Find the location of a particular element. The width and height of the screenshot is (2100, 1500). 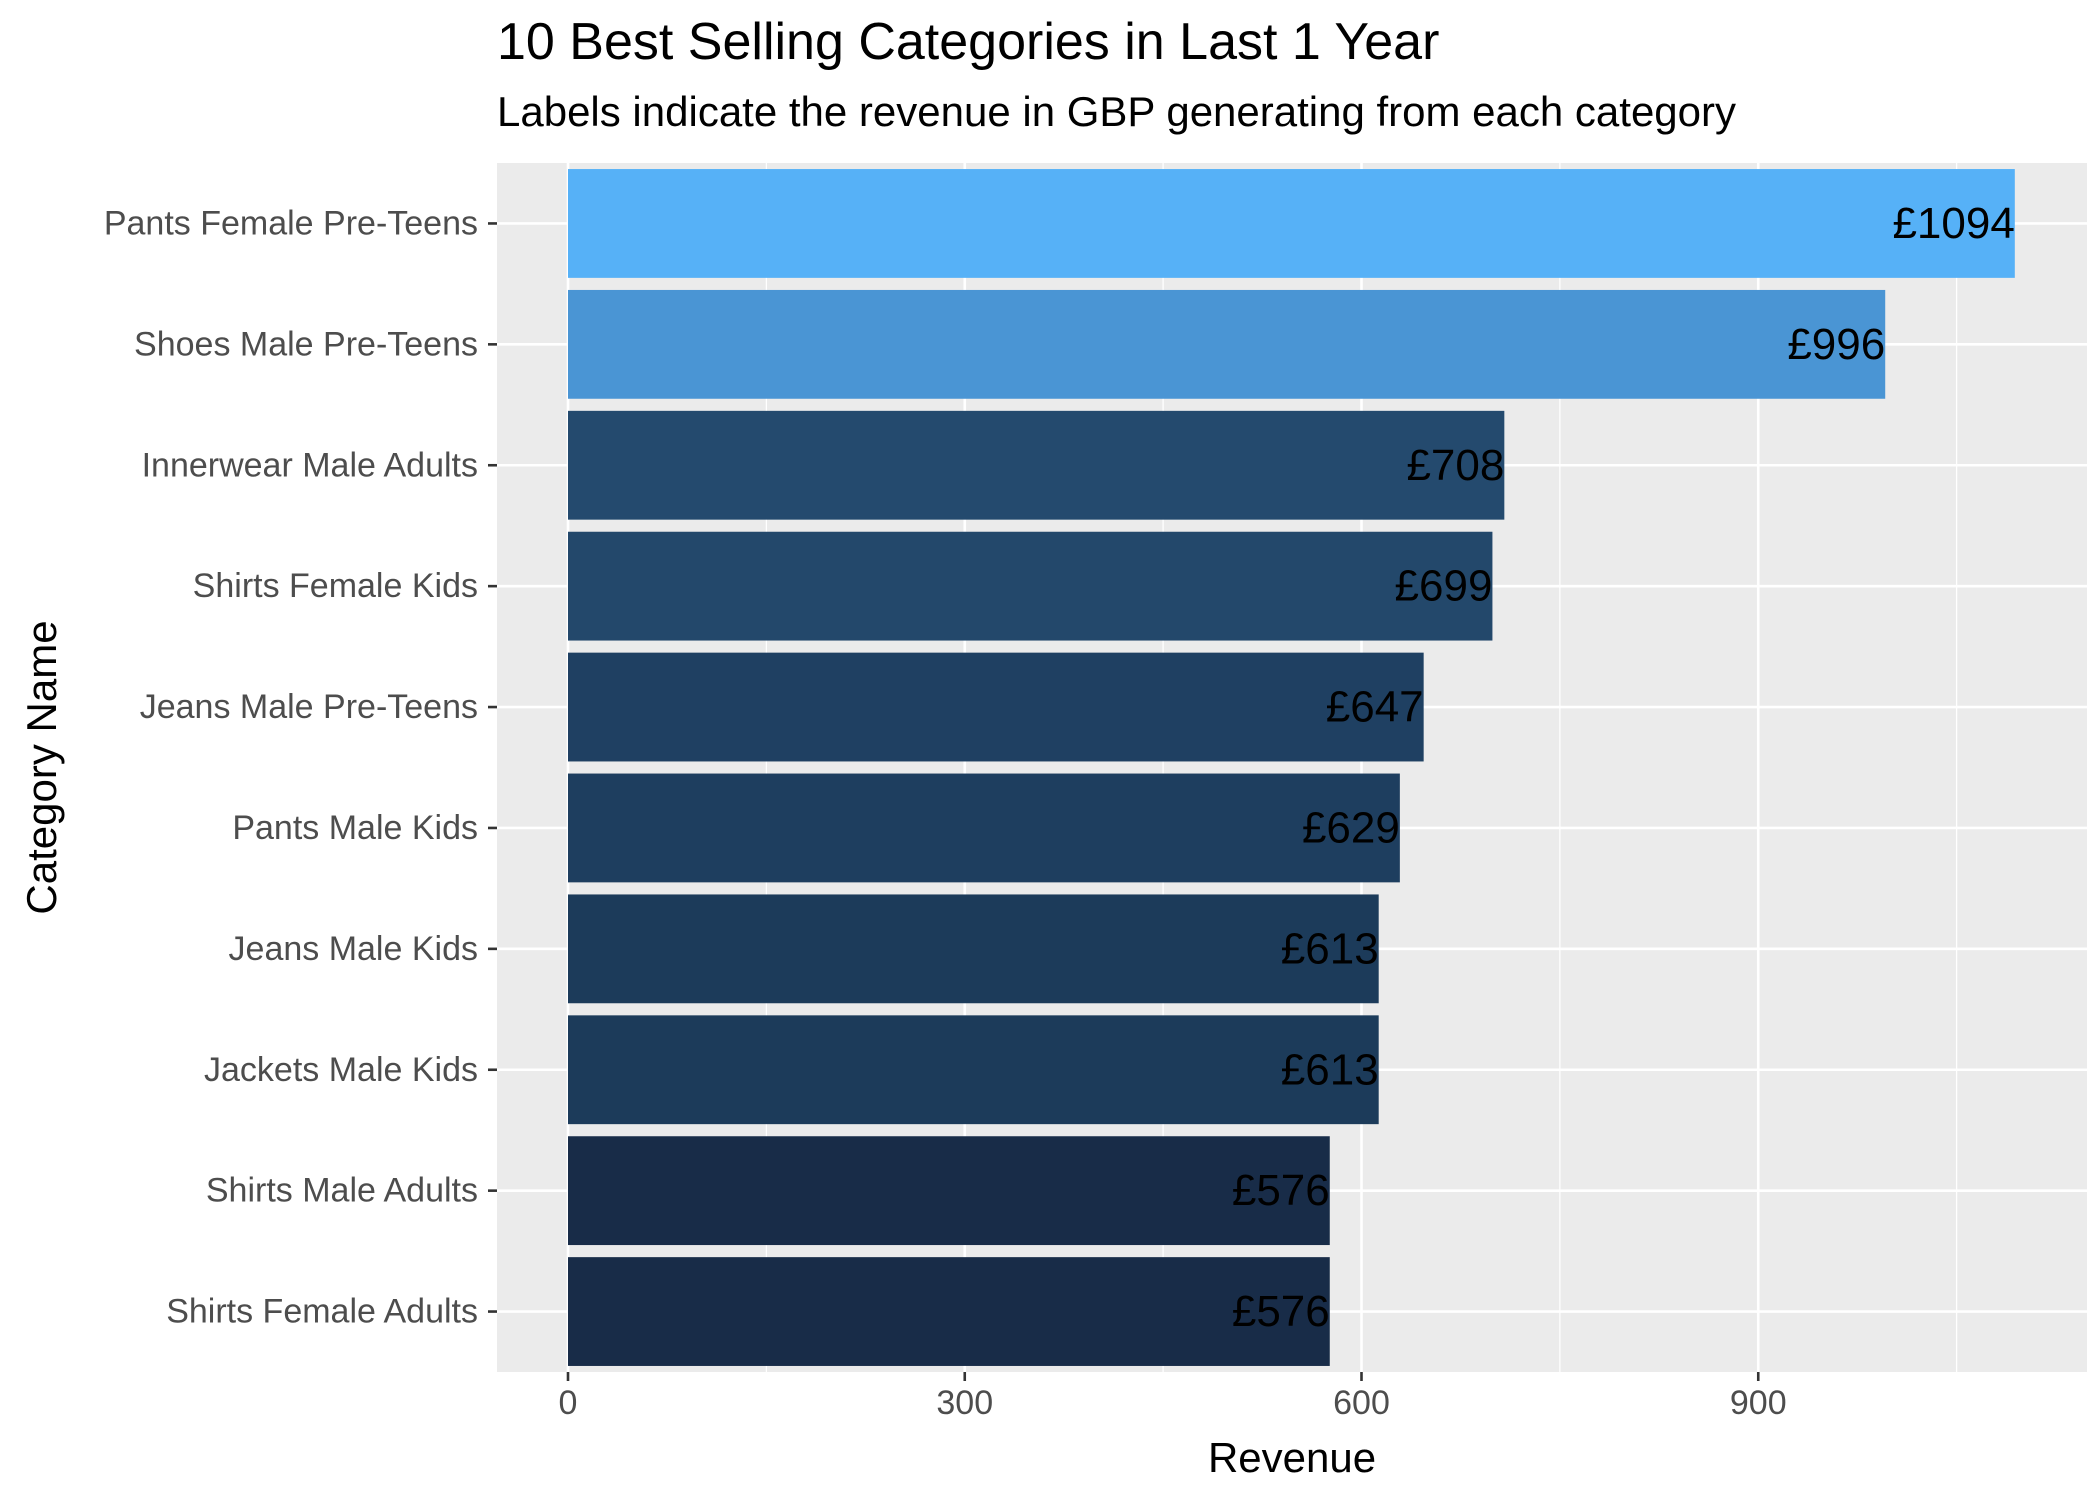

y-tick-label: Shirts Female Adults is located at coordinates (322, 1312).